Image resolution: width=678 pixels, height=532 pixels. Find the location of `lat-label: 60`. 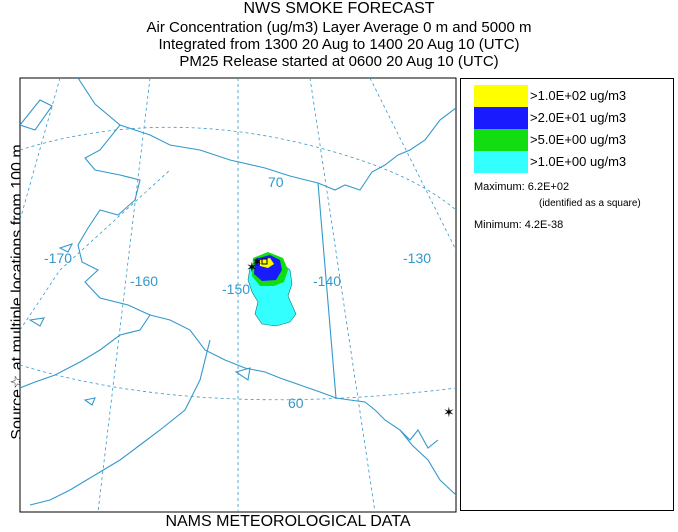

lat-label: 60 is located at coordinates (296, 403).